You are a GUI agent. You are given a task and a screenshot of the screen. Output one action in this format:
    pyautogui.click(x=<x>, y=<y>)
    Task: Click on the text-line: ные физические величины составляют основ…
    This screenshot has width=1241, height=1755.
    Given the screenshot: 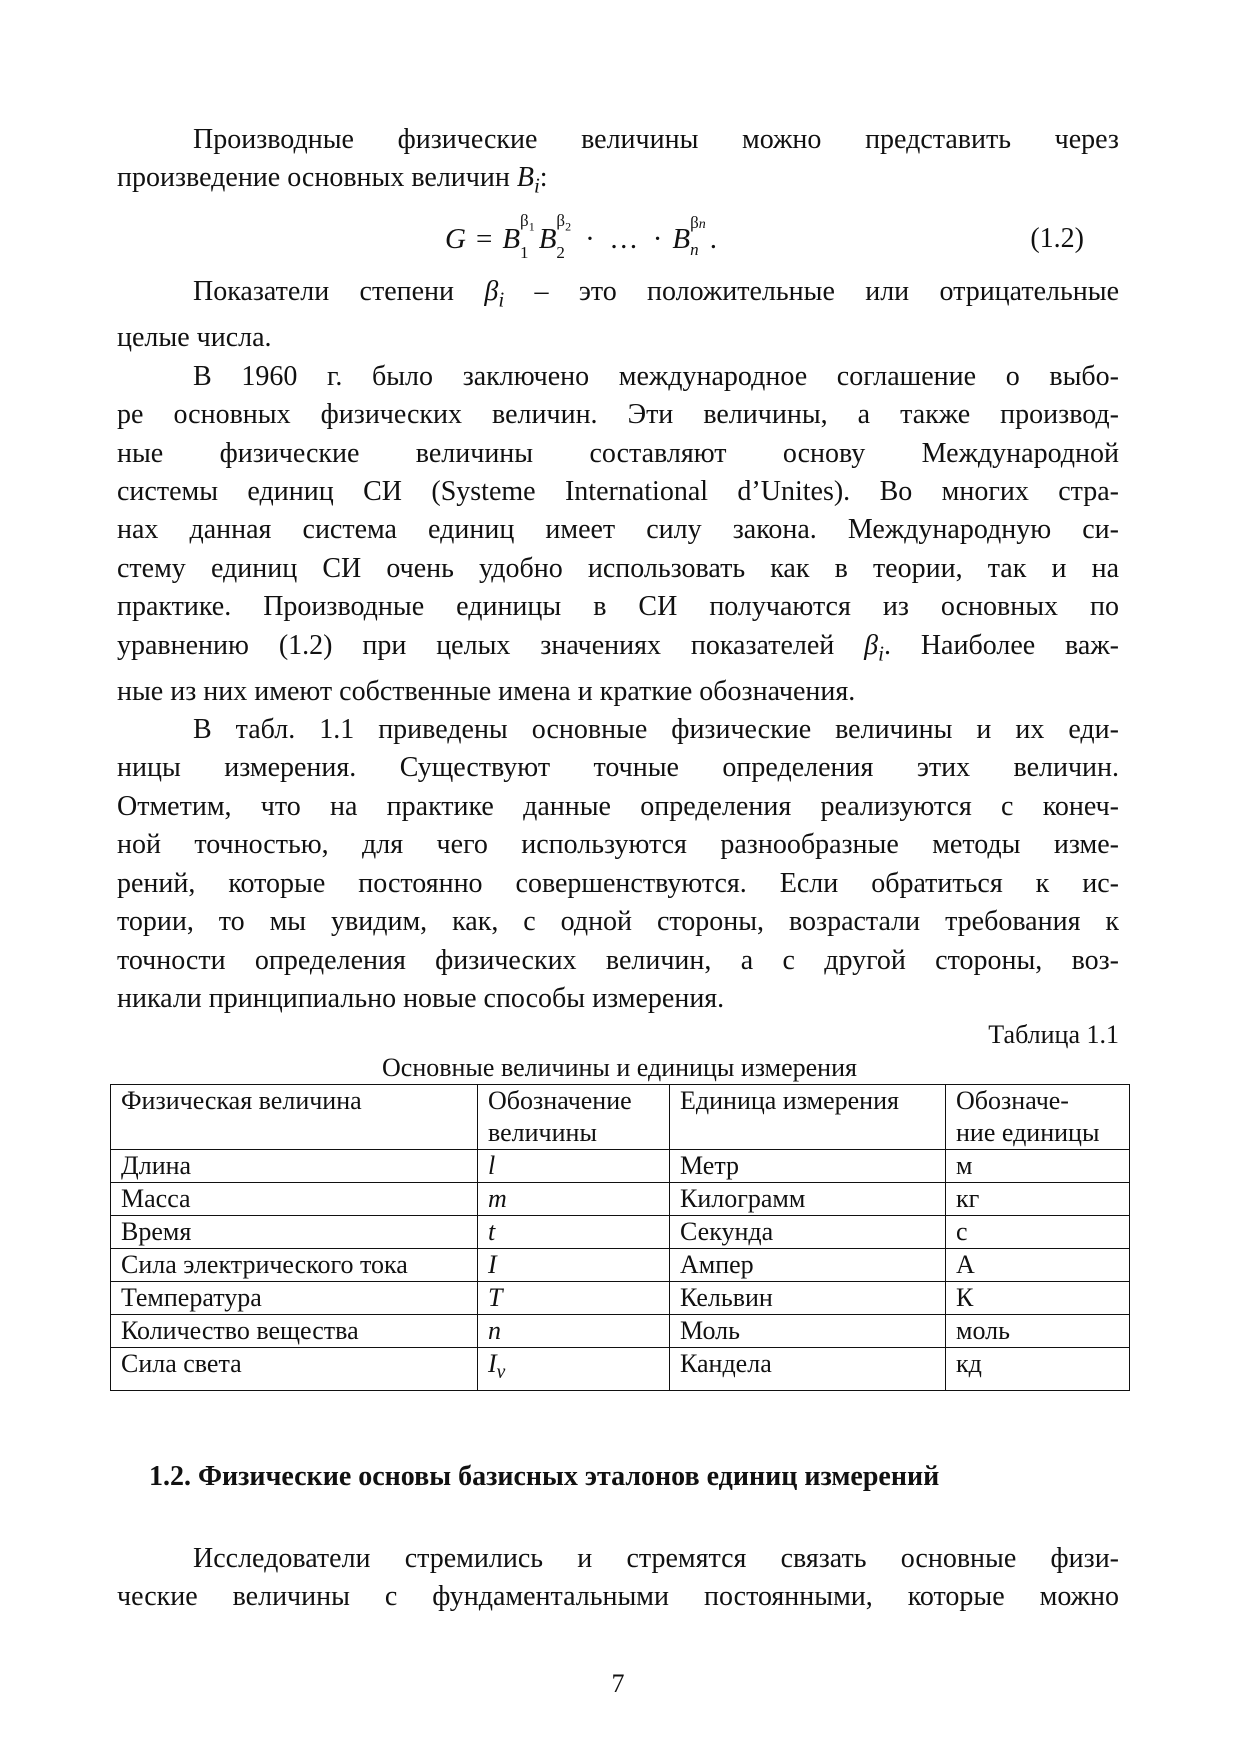 What is the action you would take?
    pyautogui.click(x=618, y=453)
    